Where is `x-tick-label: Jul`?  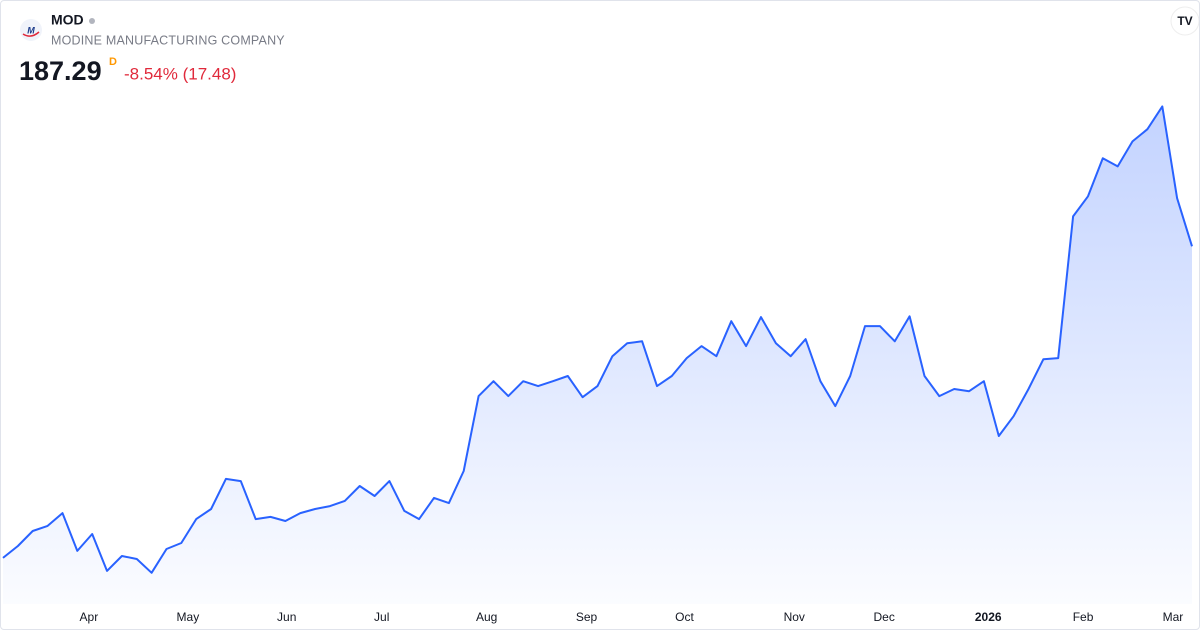 x-tick-label: Jul is located at coordinates (381, 617).